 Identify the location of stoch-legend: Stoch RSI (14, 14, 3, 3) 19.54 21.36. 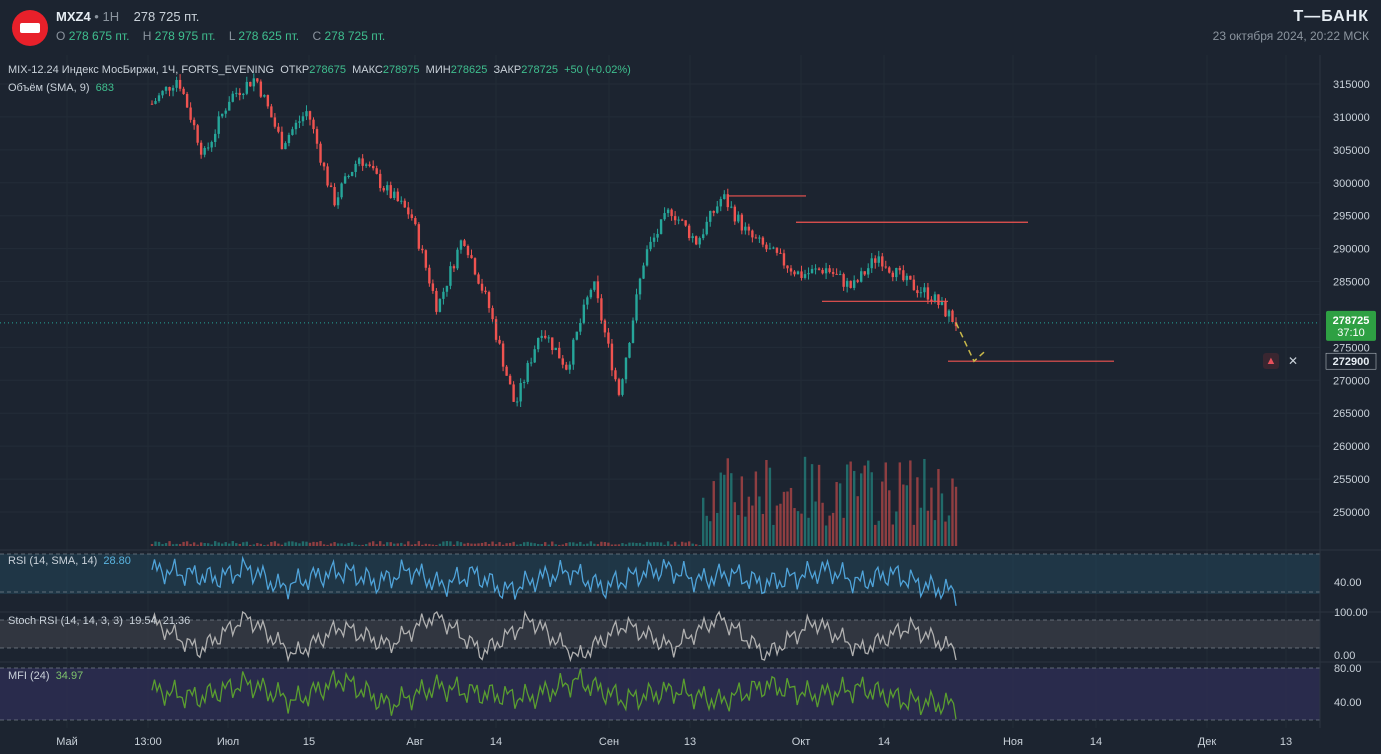
(99, 621).